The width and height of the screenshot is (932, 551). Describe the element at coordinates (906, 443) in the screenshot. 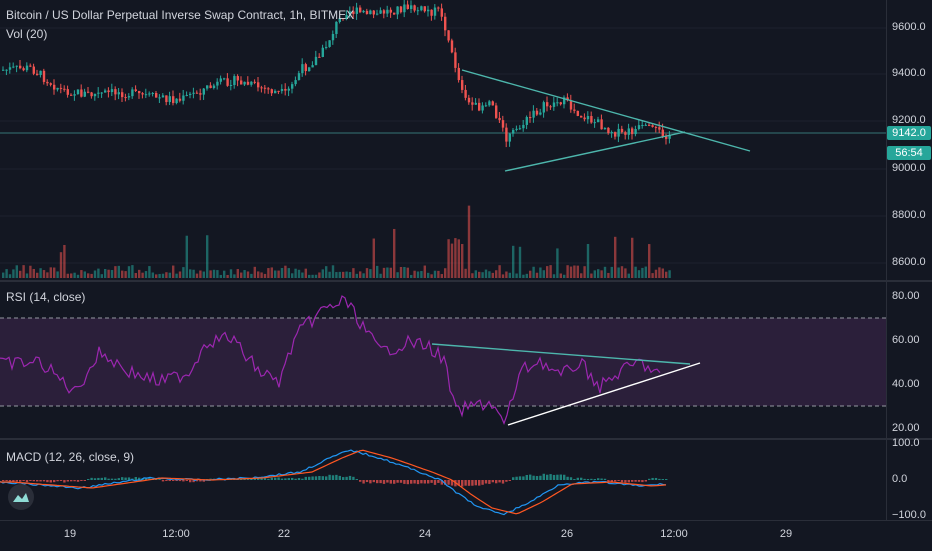

I see `macd-tick: 100.0` at that location.